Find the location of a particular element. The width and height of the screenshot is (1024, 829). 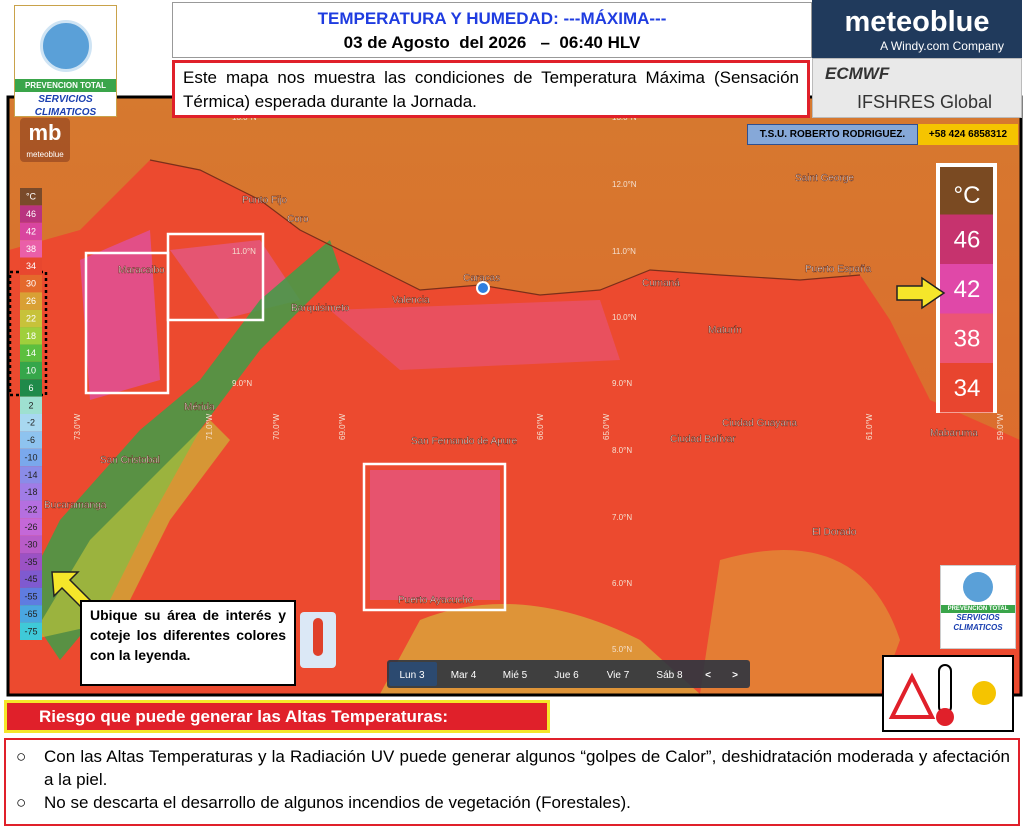

city: Maturín is located at coordinates (725, 330).